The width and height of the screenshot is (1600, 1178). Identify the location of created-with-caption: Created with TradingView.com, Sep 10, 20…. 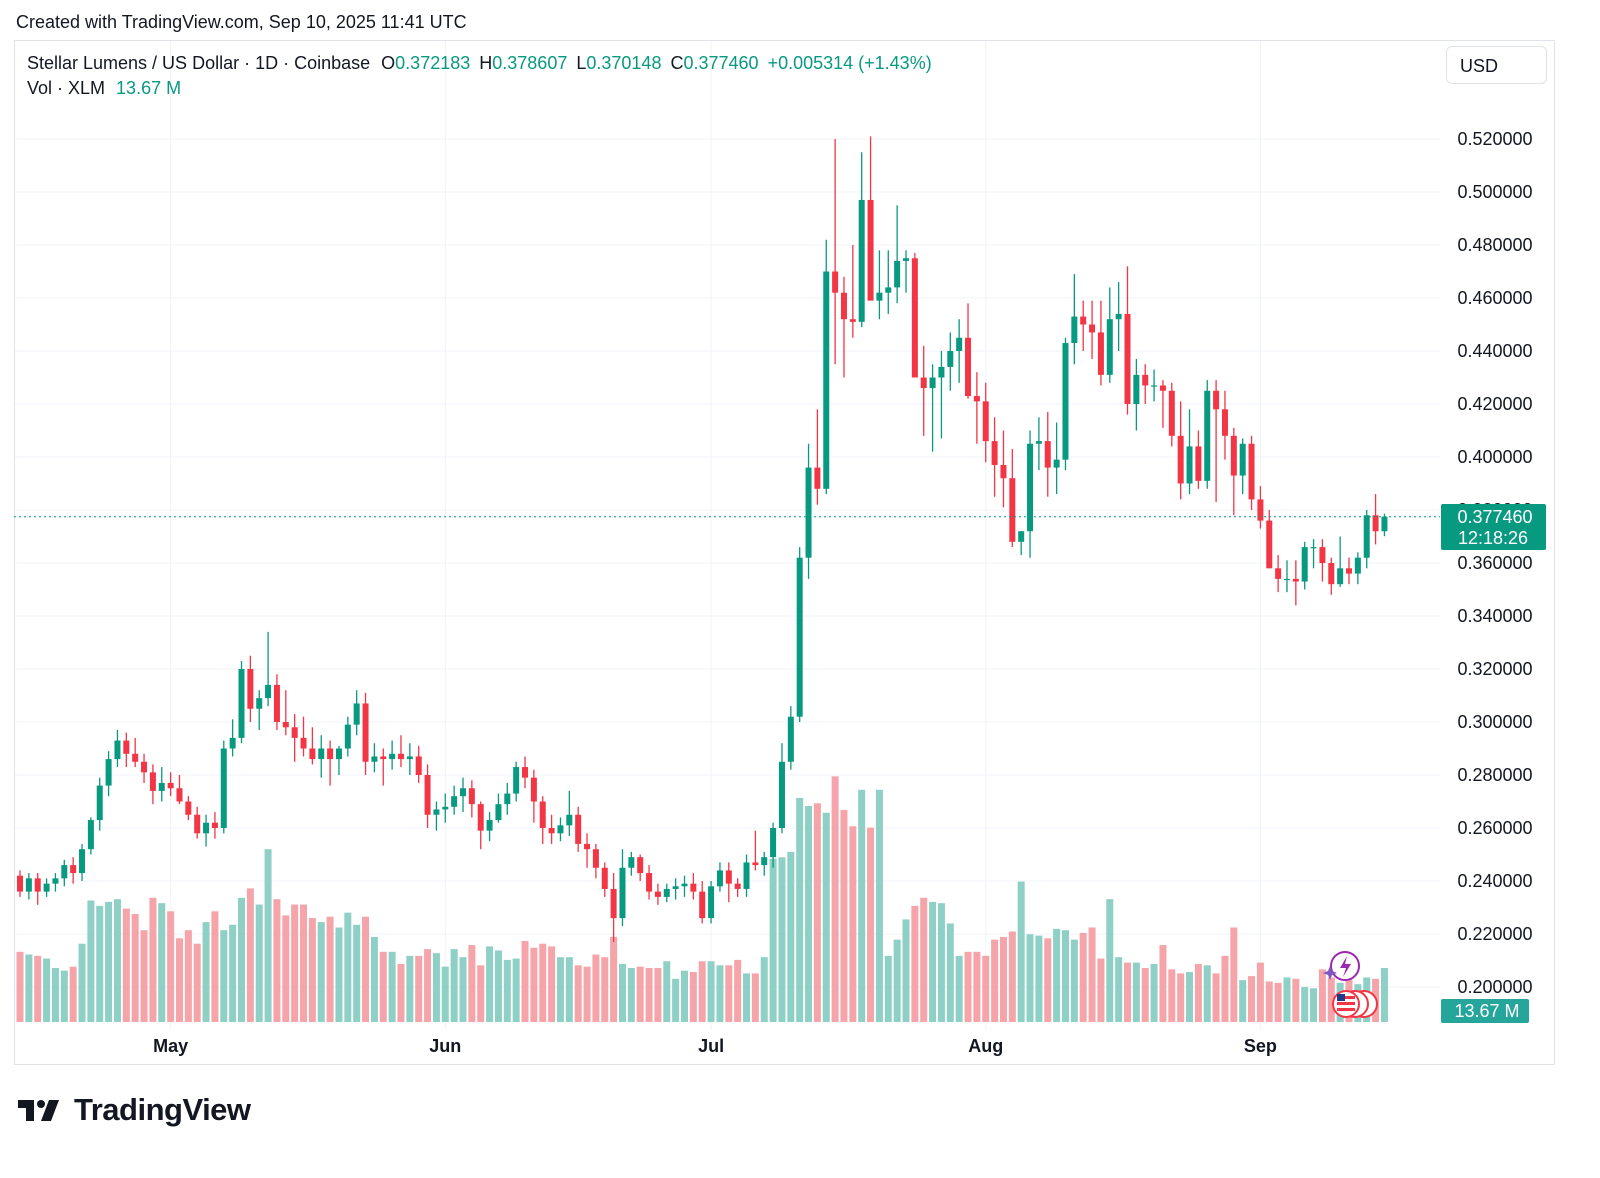
(241, 22).